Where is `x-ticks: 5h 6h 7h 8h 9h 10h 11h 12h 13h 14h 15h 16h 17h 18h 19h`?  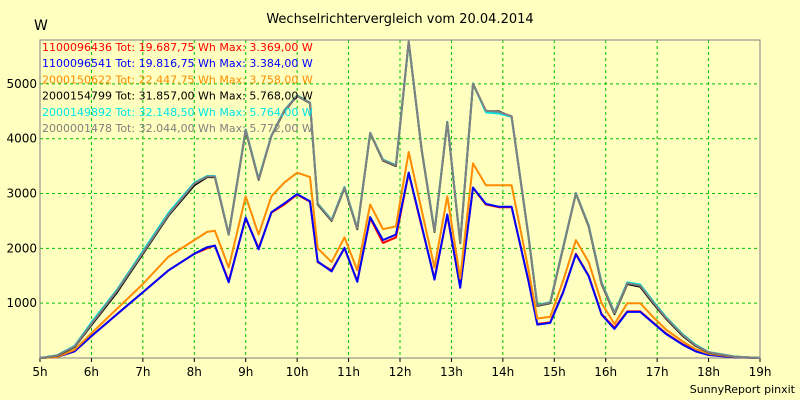
x-ticks: 5h 6h 7h 8h 9h 10h 11h 12h 13h 14h 15h 16h 17h 18h 19h is located at coordinates (401, 372).